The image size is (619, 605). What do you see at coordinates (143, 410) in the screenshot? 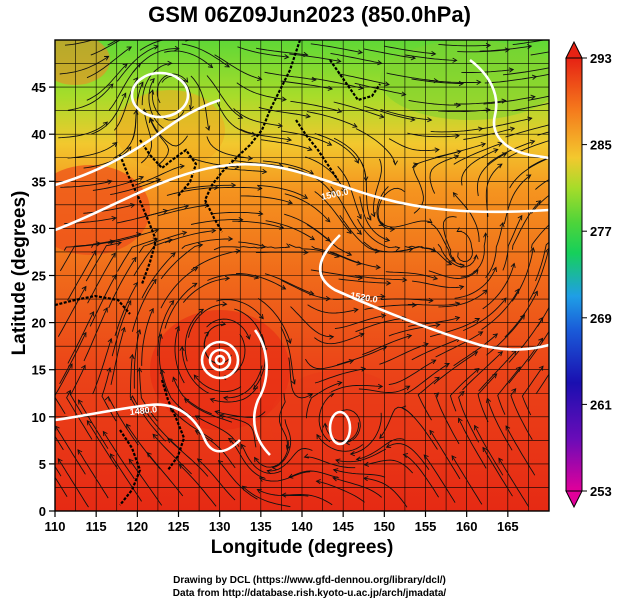
I see `contour-label: 1480.0` at bounding box center [143, 410].